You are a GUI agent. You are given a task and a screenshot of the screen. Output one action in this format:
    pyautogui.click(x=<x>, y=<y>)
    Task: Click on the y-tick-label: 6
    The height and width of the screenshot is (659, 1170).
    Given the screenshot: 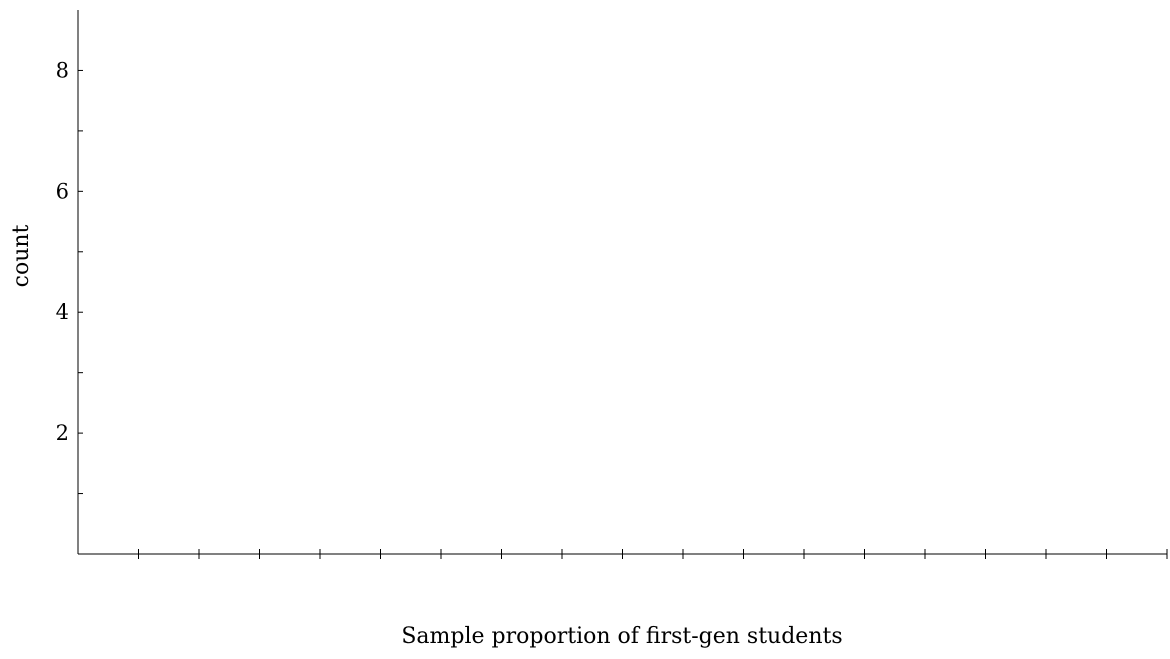 What is the action you would take?
    pyautogui.click(x=62, y=191)
    